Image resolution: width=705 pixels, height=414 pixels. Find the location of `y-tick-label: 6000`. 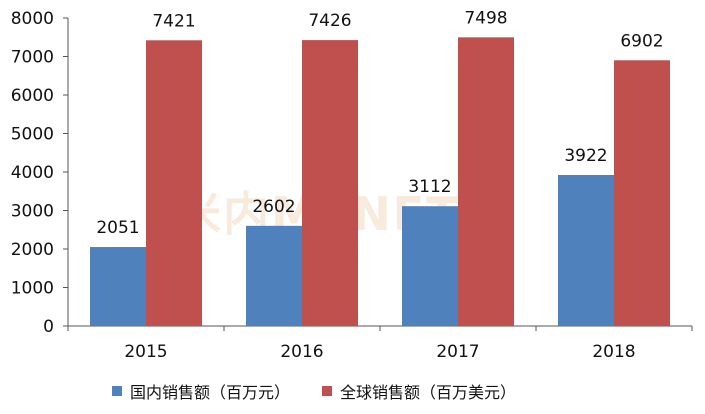

y-tick-label: 6000 is located at coordinates (32, 96).